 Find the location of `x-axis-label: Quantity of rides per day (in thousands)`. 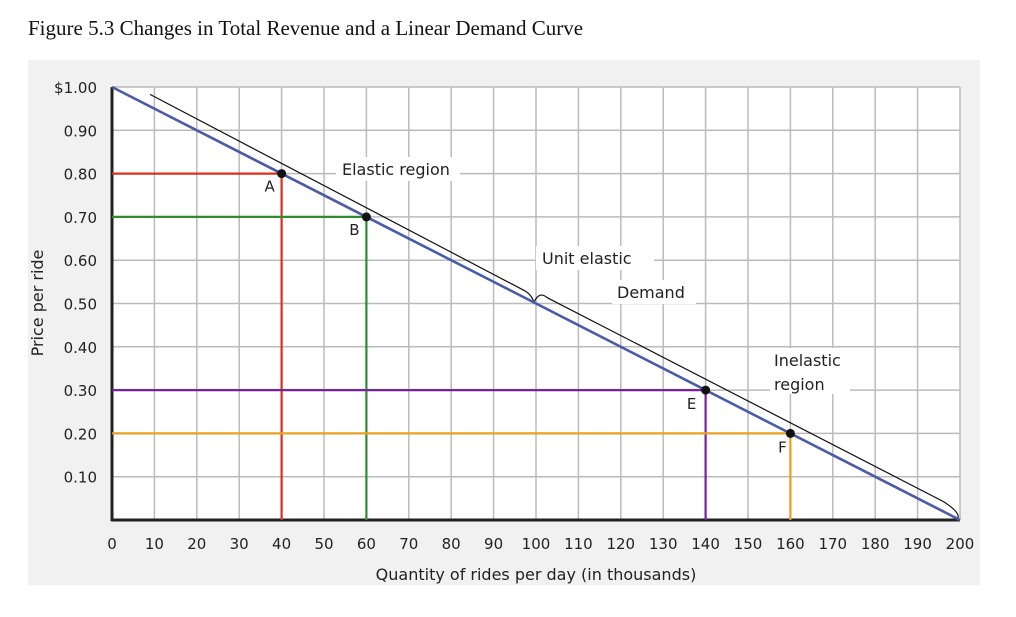

x-axis-label: Quantity of rides per day (in thousands) is located at coordinates (536, 574).